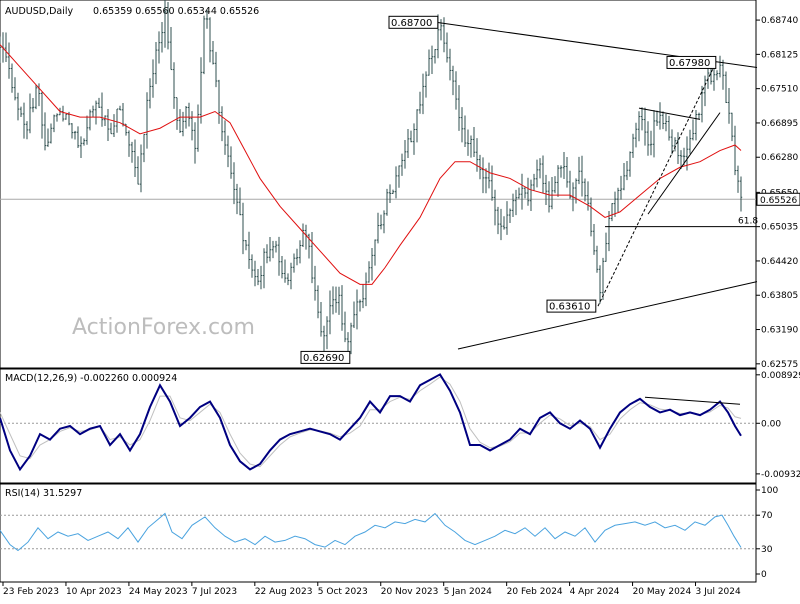 This screenshot has width=800, height=604. Describe the element at coordinates (779, 158) in the screenshot. I see `price-y-tick-label: 0.66280` at that location.